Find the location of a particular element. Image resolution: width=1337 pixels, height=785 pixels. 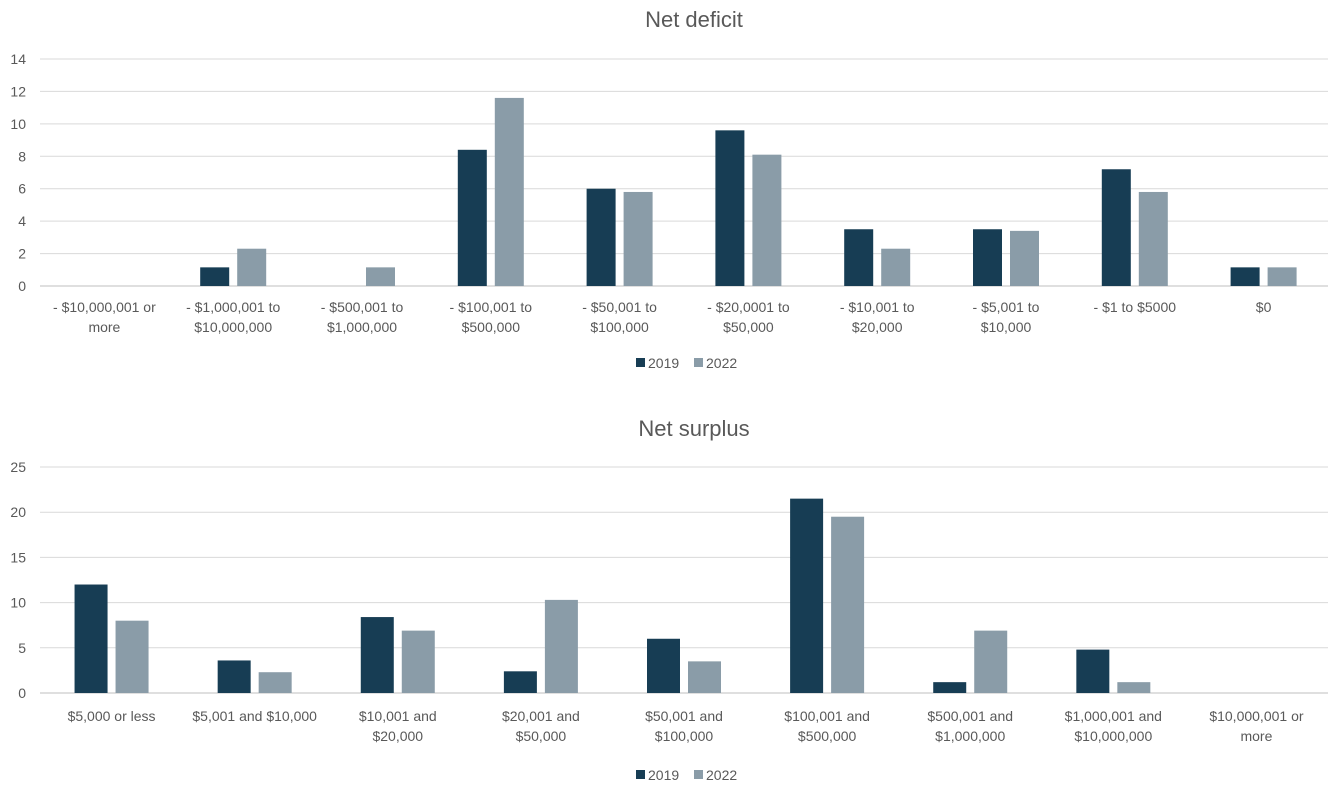

x-category-label: $5,000 or less is located at coordinates (112, 716).